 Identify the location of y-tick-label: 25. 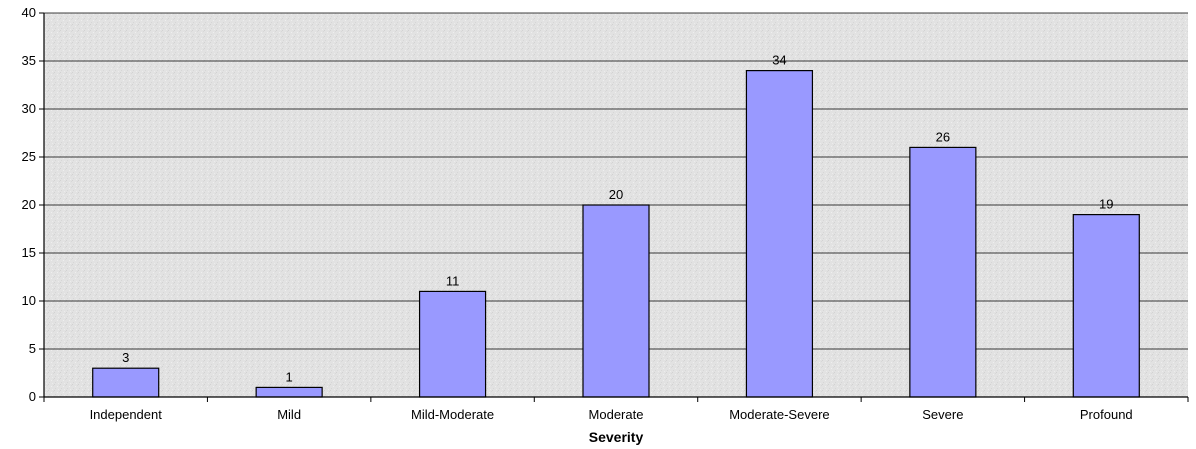
(29, 156).